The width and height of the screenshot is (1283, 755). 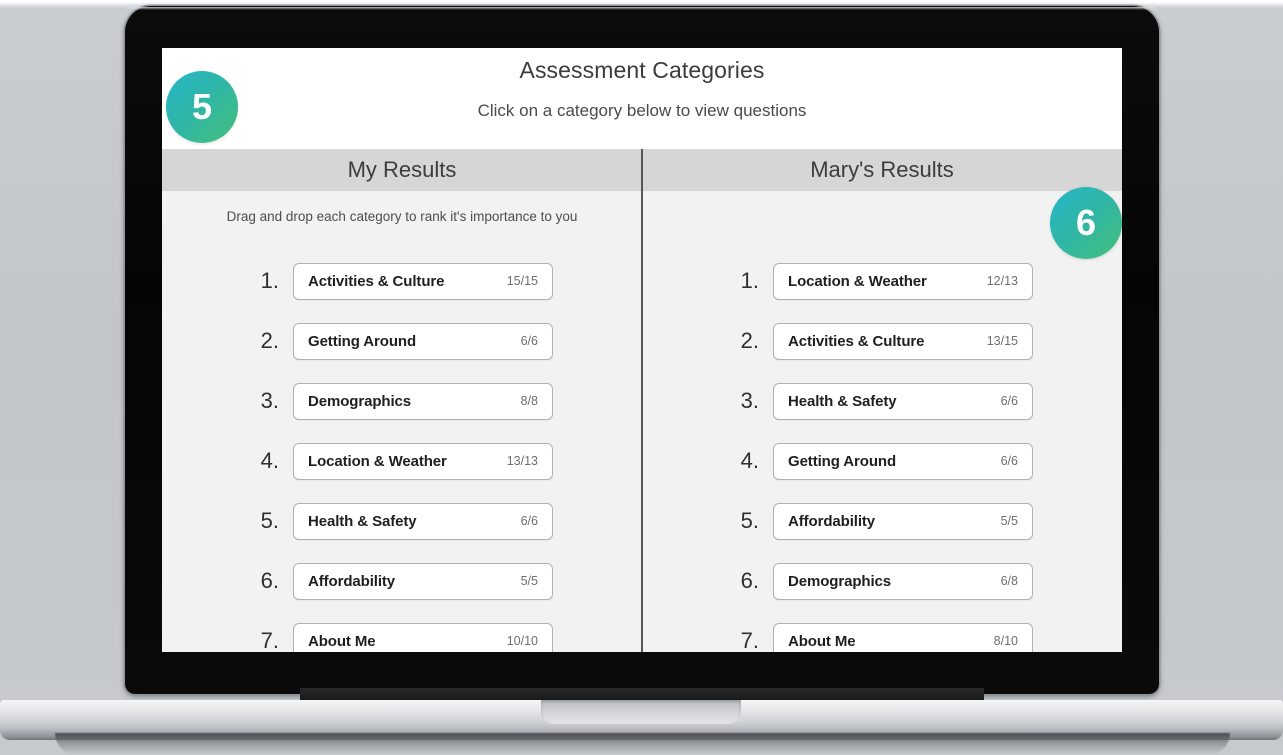 I want to click on list-item: 3. Health & Safety 6/6, so click(x=882, y=401).